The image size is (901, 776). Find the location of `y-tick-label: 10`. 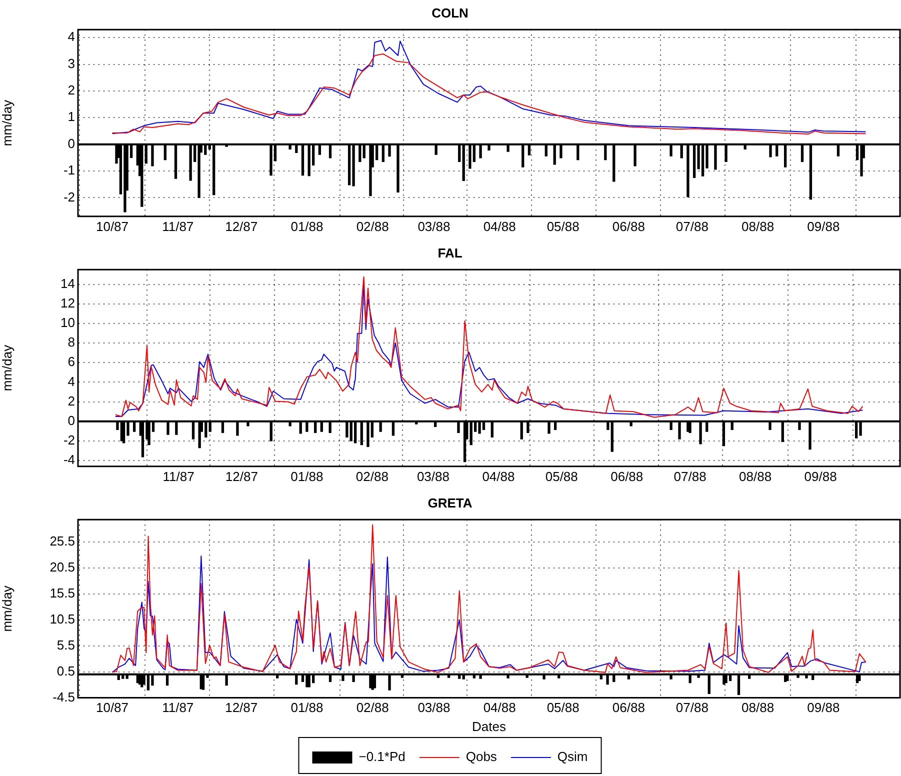

y-tick-label: 10 is located at coordinates (67, 322).